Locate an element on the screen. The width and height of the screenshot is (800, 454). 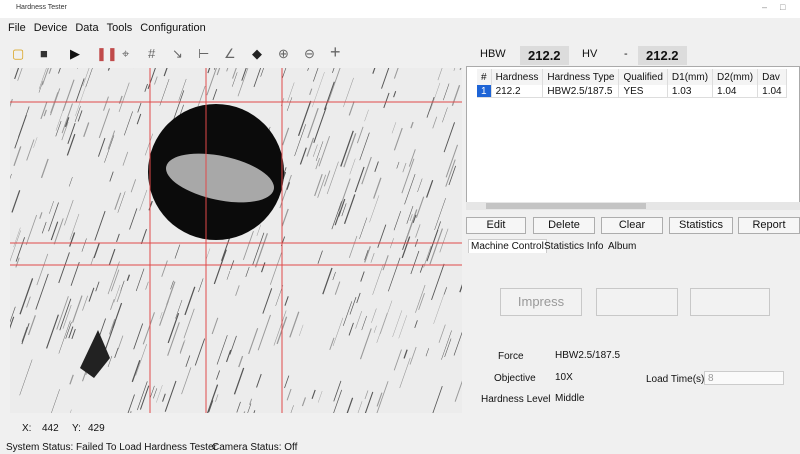
open-icon: ▢ is located at coordinates (18, 53).